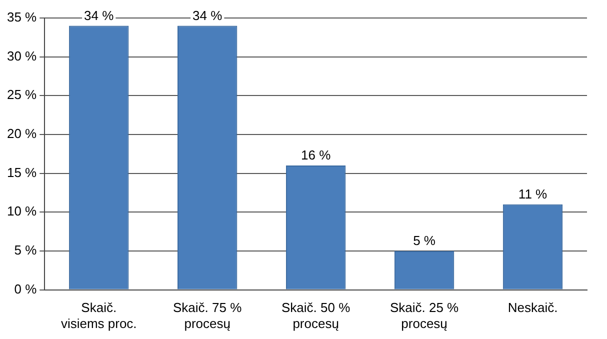  Describe the element at coordinates (533, 194) in the screenshot. I see `data-label: 11 %` at that location.